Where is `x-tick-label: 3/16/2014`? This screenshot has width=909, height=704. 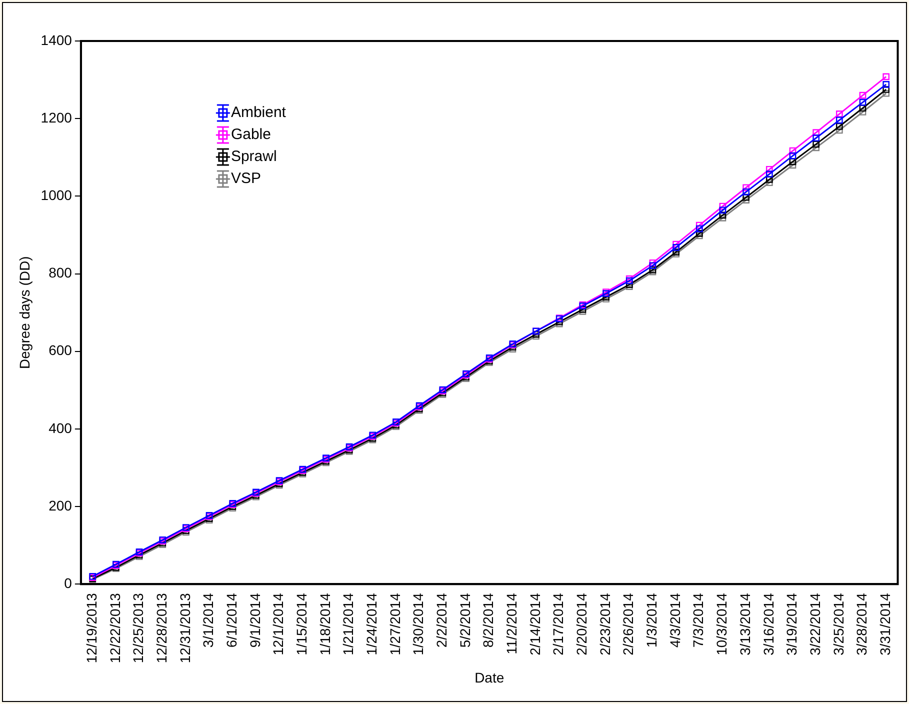
x-tick-label: 3/16/2014 is located at coordinates (768, 624).